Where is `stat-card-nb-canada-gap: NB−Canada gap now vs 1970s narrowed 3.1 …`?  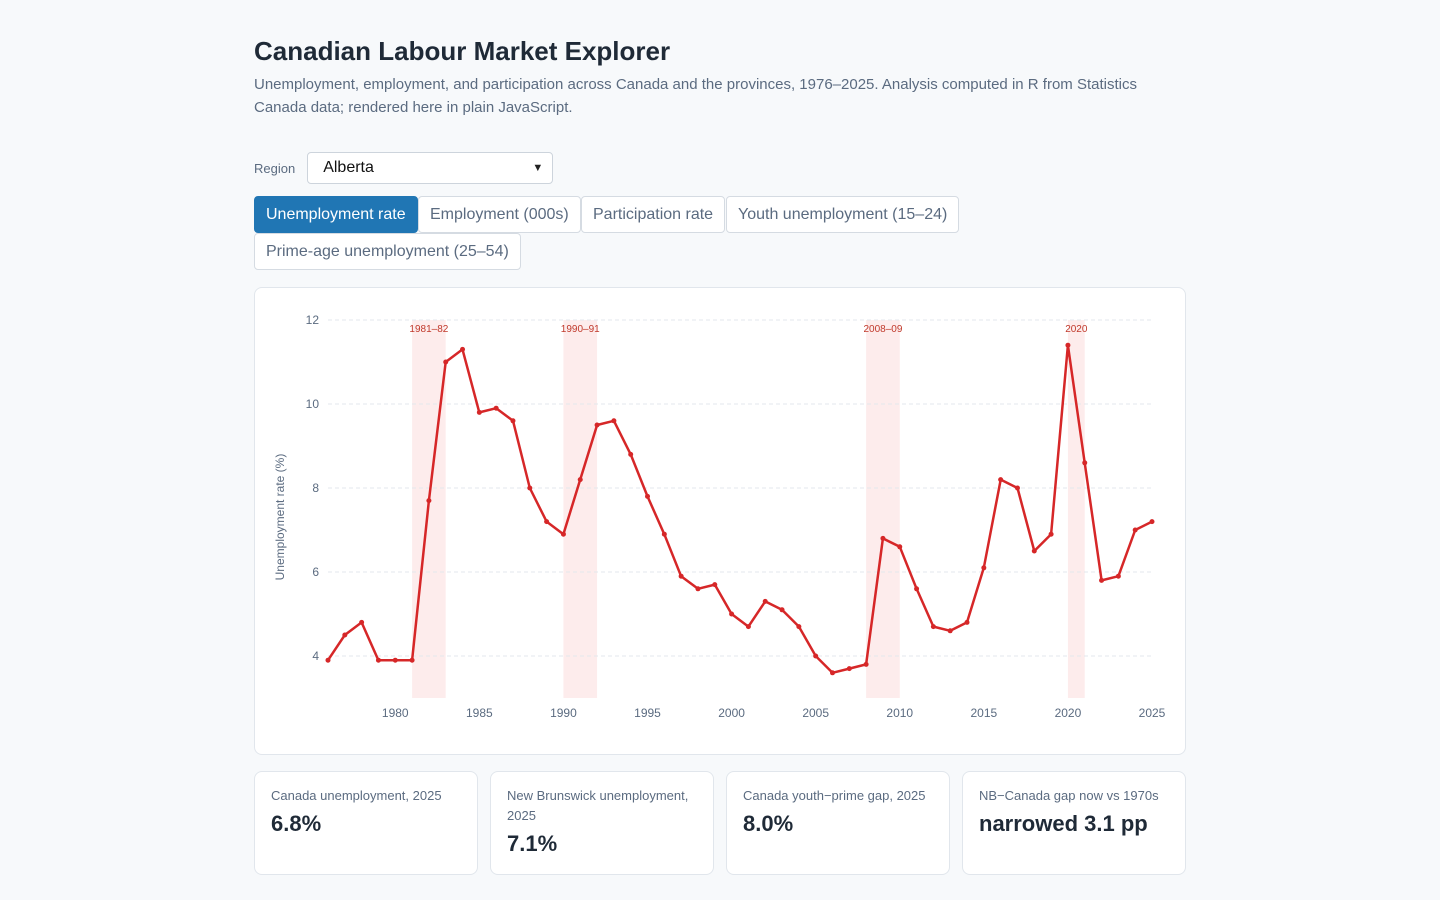 stat-card-nb-canada-gap: NB−Canada gap now vs 1970s narrowed 3.1 … is located at coordinates (1074, 823).